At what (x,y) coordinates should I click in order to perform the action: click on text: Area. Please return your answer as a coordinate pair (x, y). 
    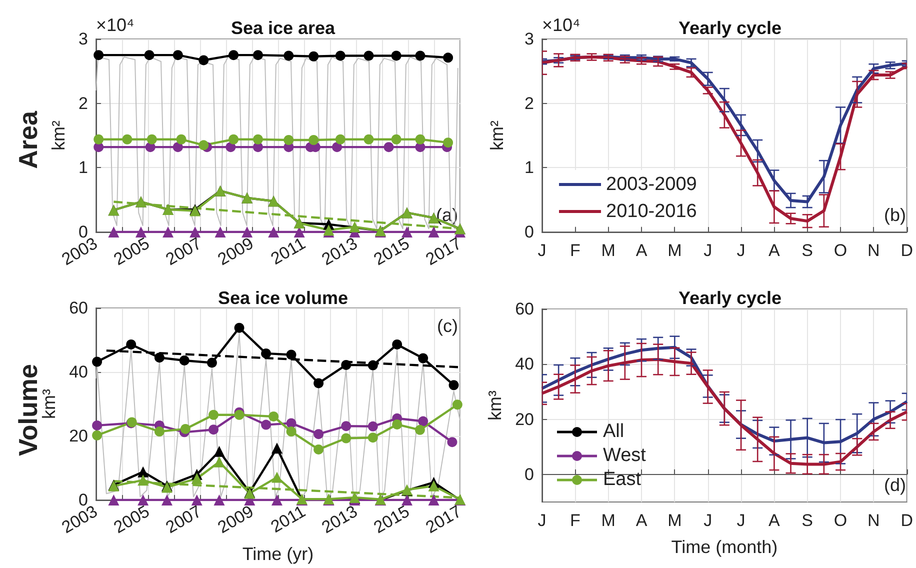
    Looking at the image, I should click on (28, 139).